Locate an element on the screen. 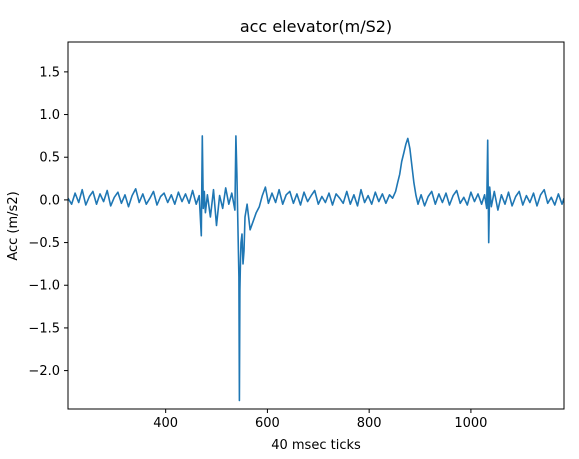 This screenshot has width=579, height=459. y-tick-label: 1.5 is located at coordinates (49, 72).